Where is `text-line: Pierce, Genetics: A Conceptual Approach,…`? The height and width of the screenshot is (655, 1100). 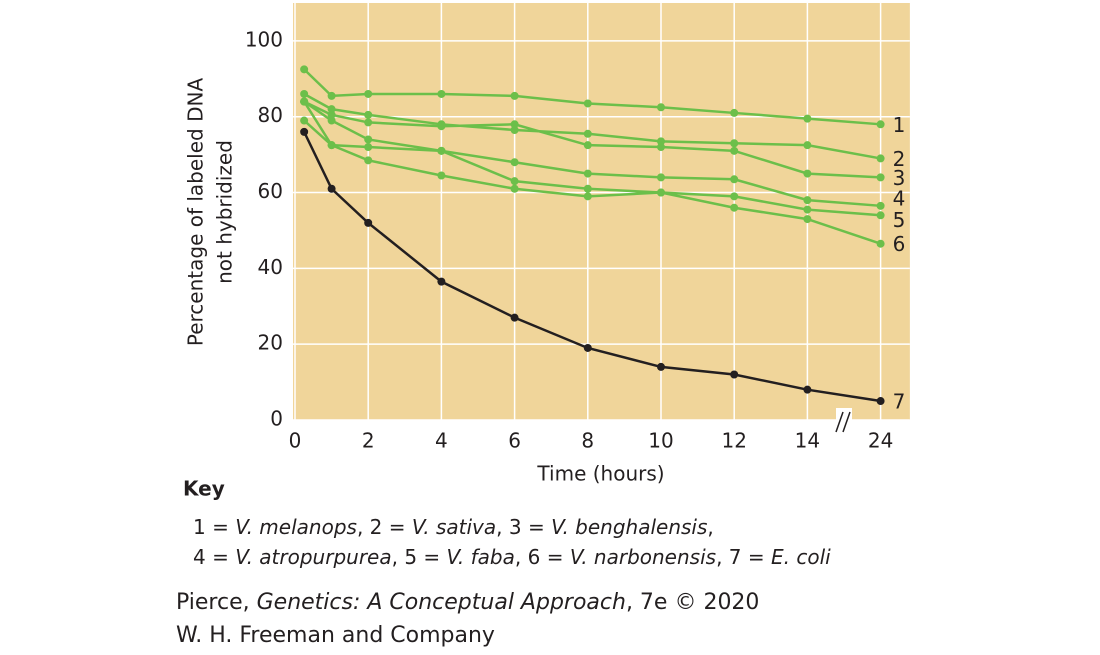
text-line: Pierce, Genetics: A Conceptual Approach,… is located at coordinates (467, 602).